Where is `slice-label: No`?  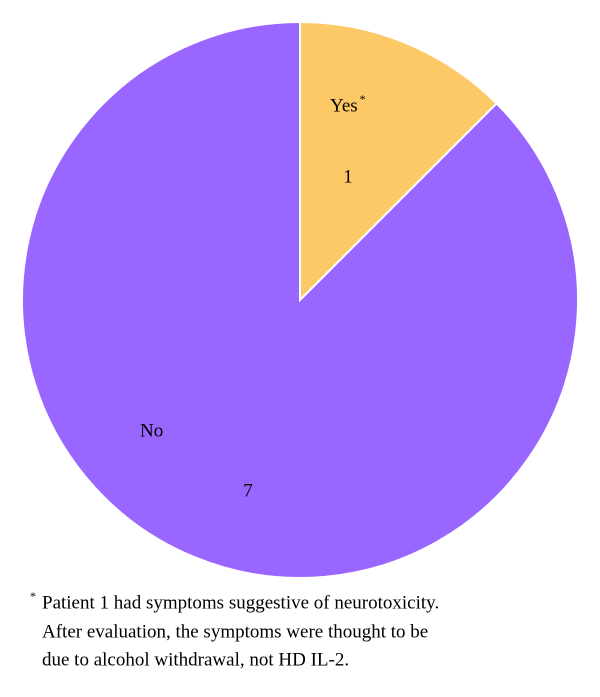 slice-label: No is located at coordinates (151, 430).